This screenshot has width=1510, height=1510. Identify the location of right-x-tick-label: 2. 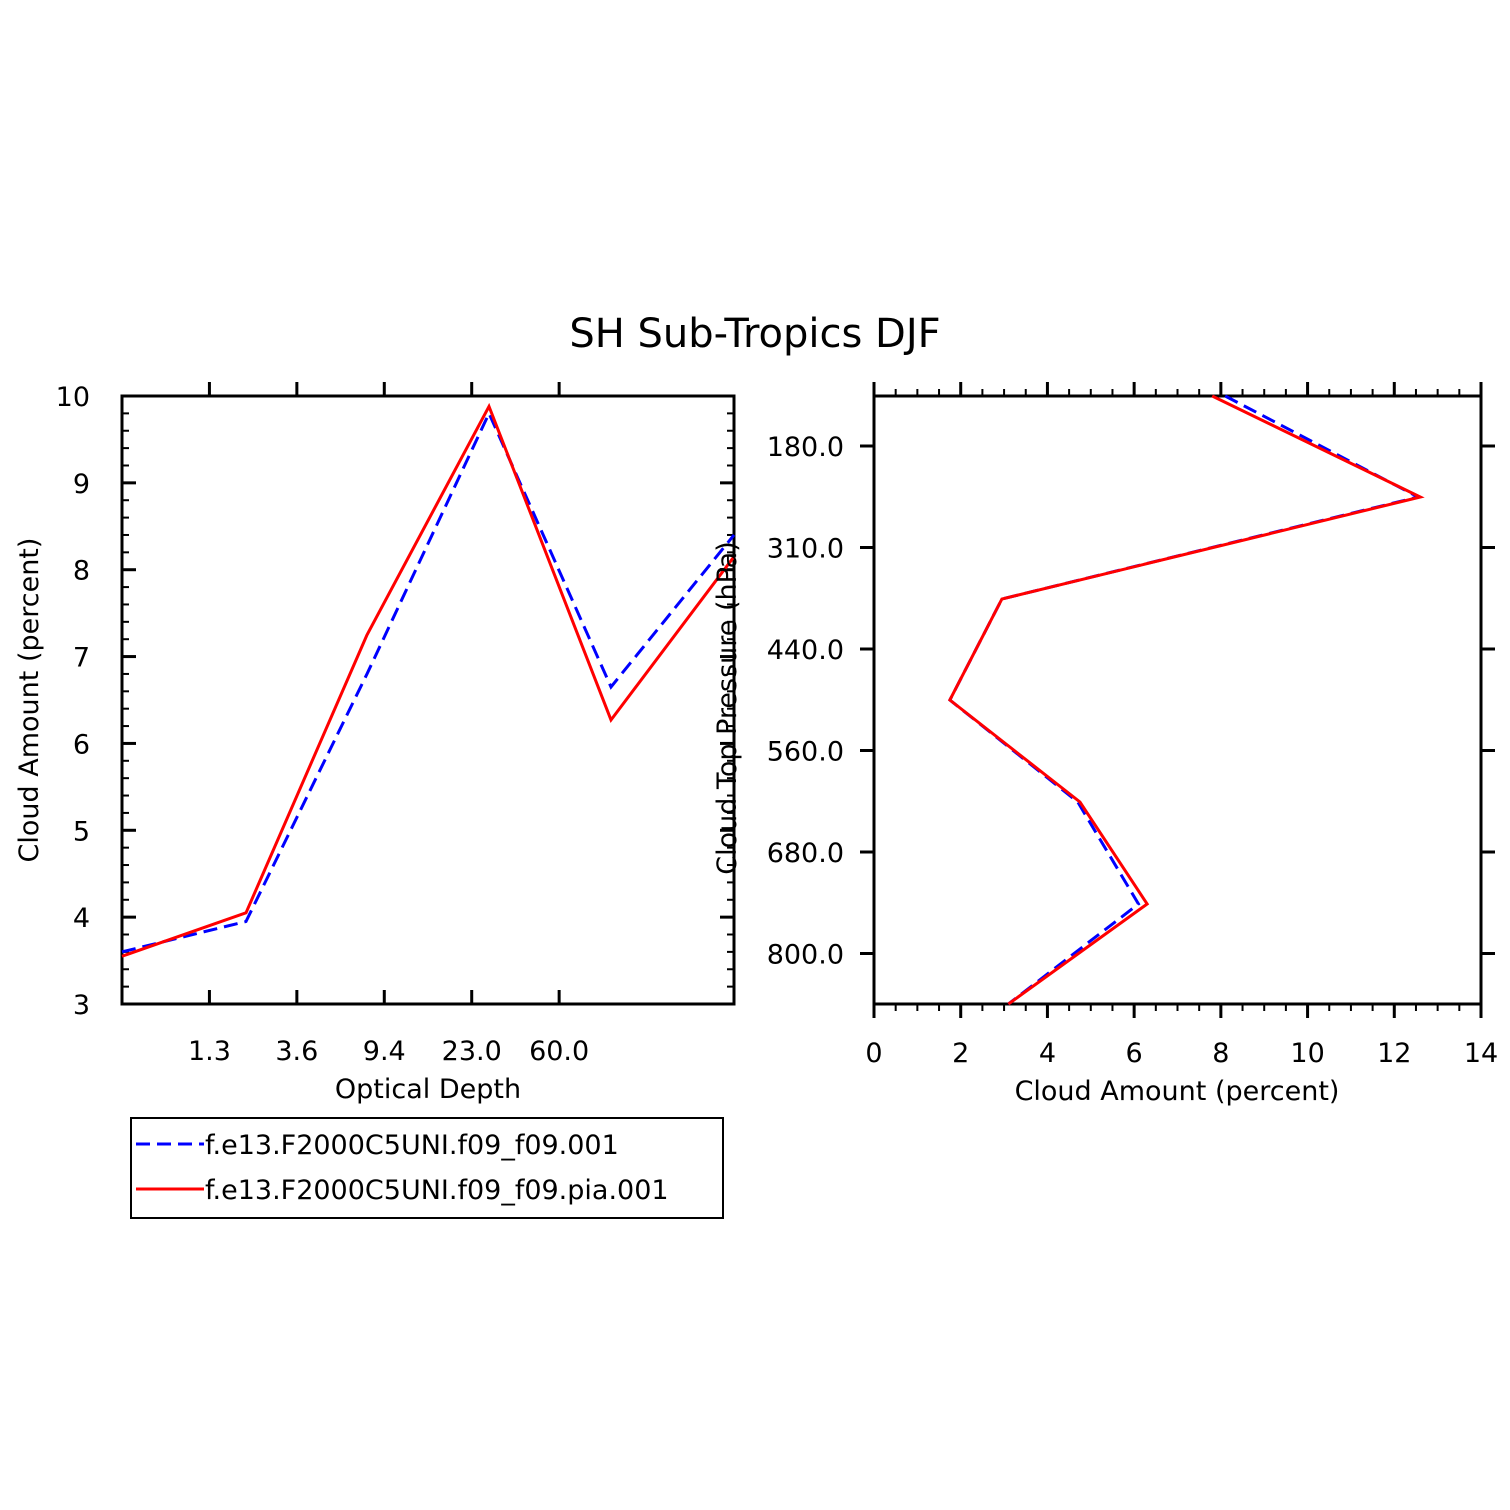
(960, 1053).